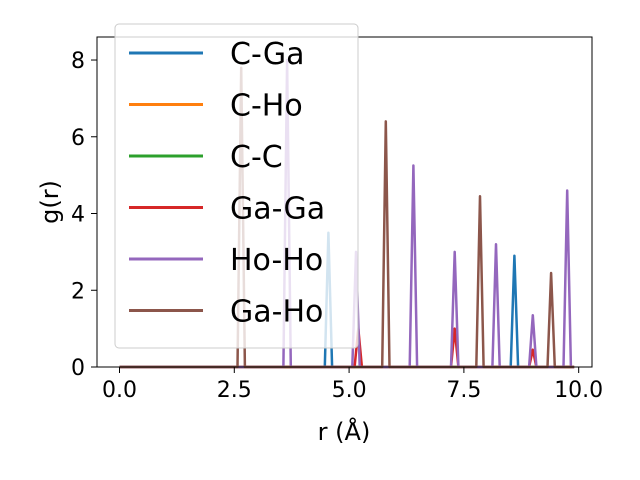 The height and width of the screenshot is (480, 640). I want to click on legend-label: C-Ga, so click(267, 54).